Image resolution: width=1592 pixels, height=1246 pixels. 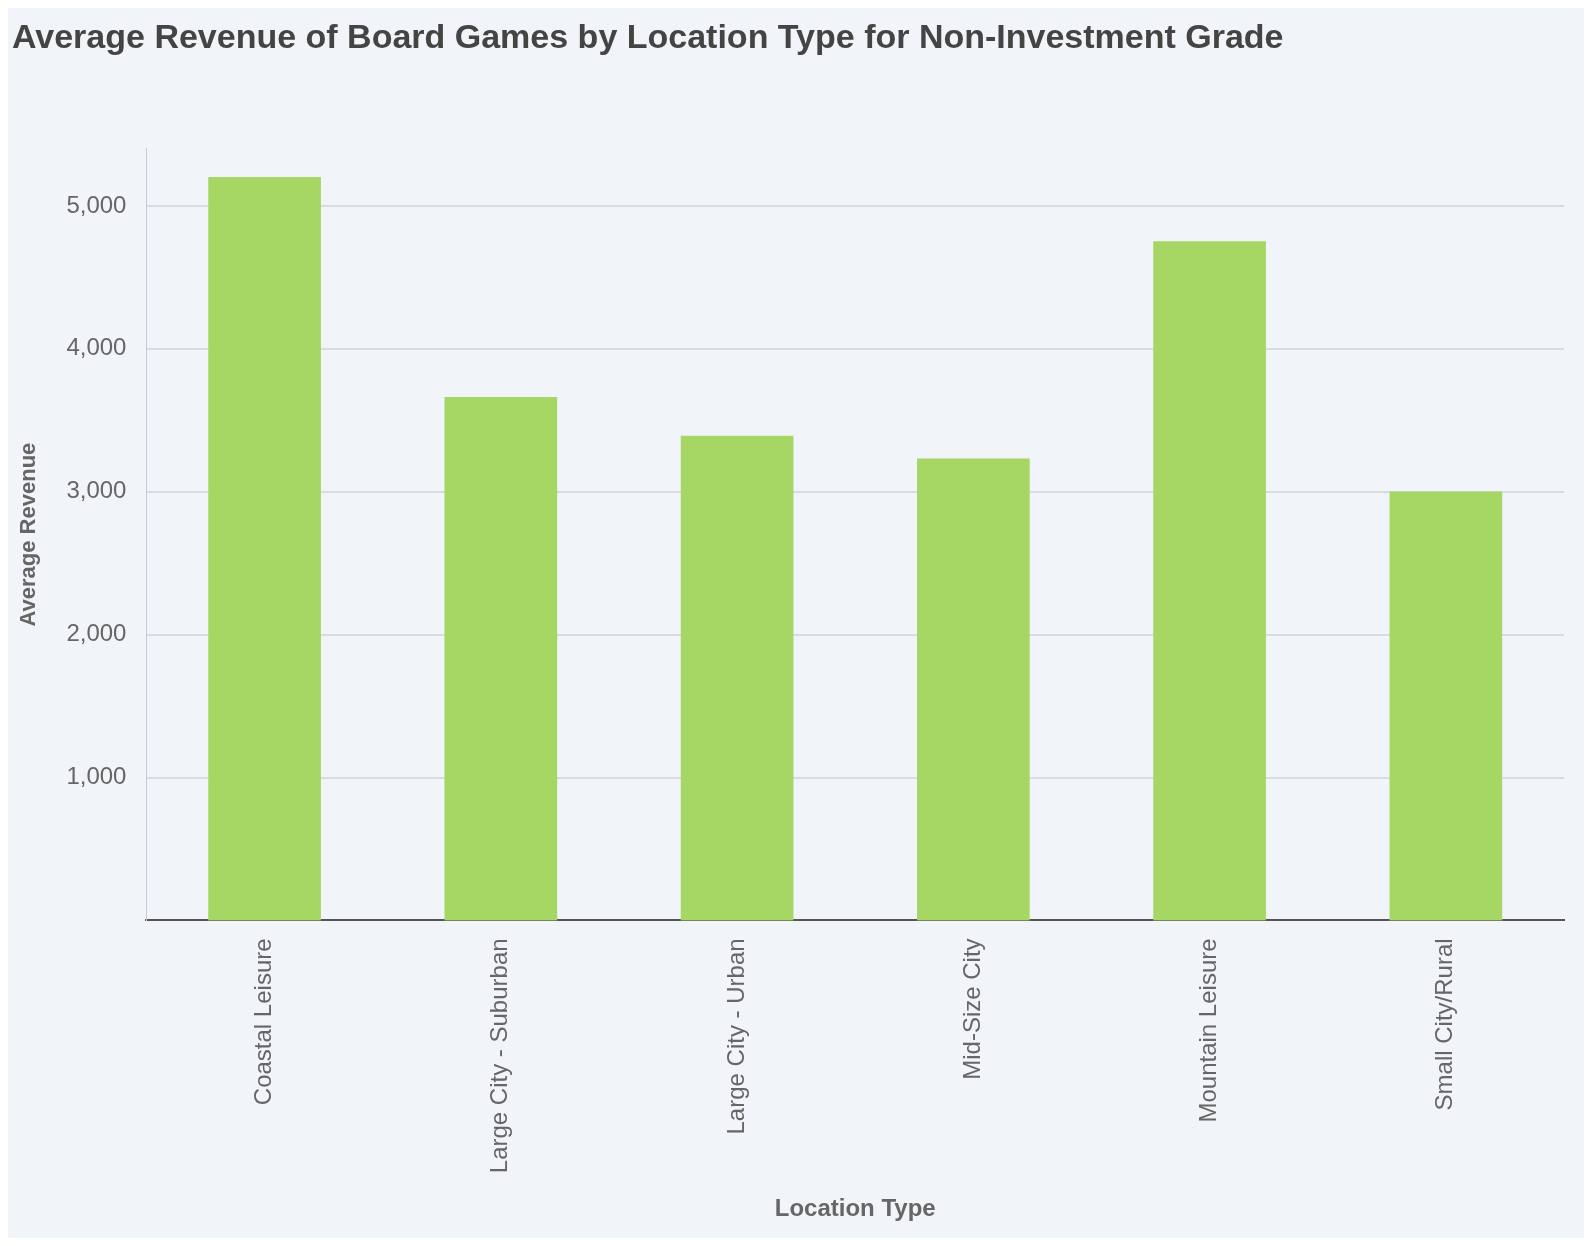 I want to click on x-tick-label: Large City - Suburban, so click(x=499, y=1056).